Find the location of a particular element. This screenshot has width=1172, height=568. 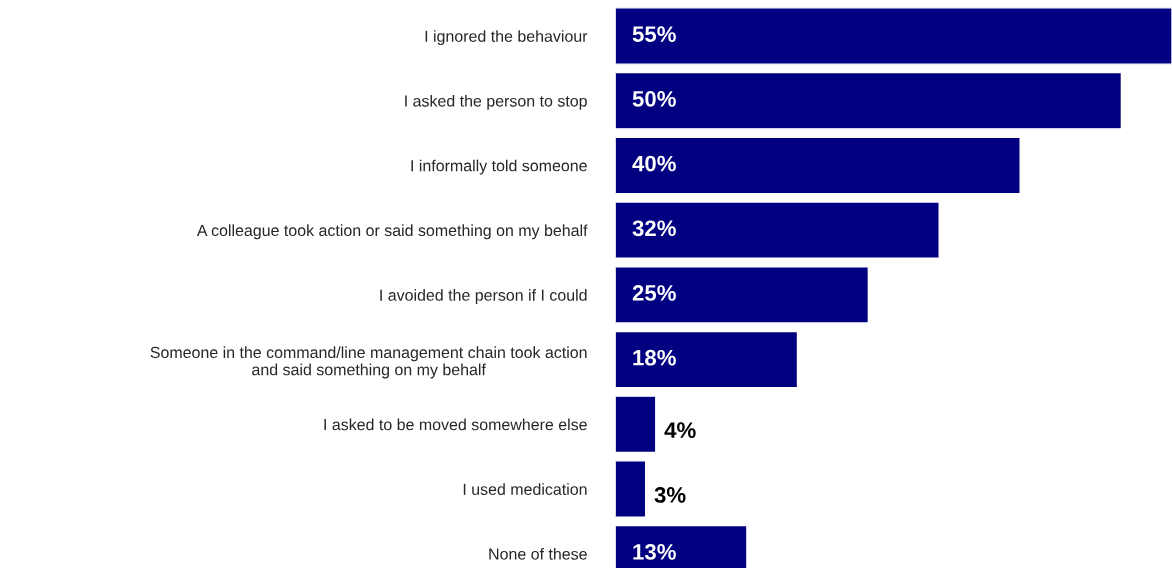

y-tick-label: I asked the person to stop is located at coordinates (496, 102).